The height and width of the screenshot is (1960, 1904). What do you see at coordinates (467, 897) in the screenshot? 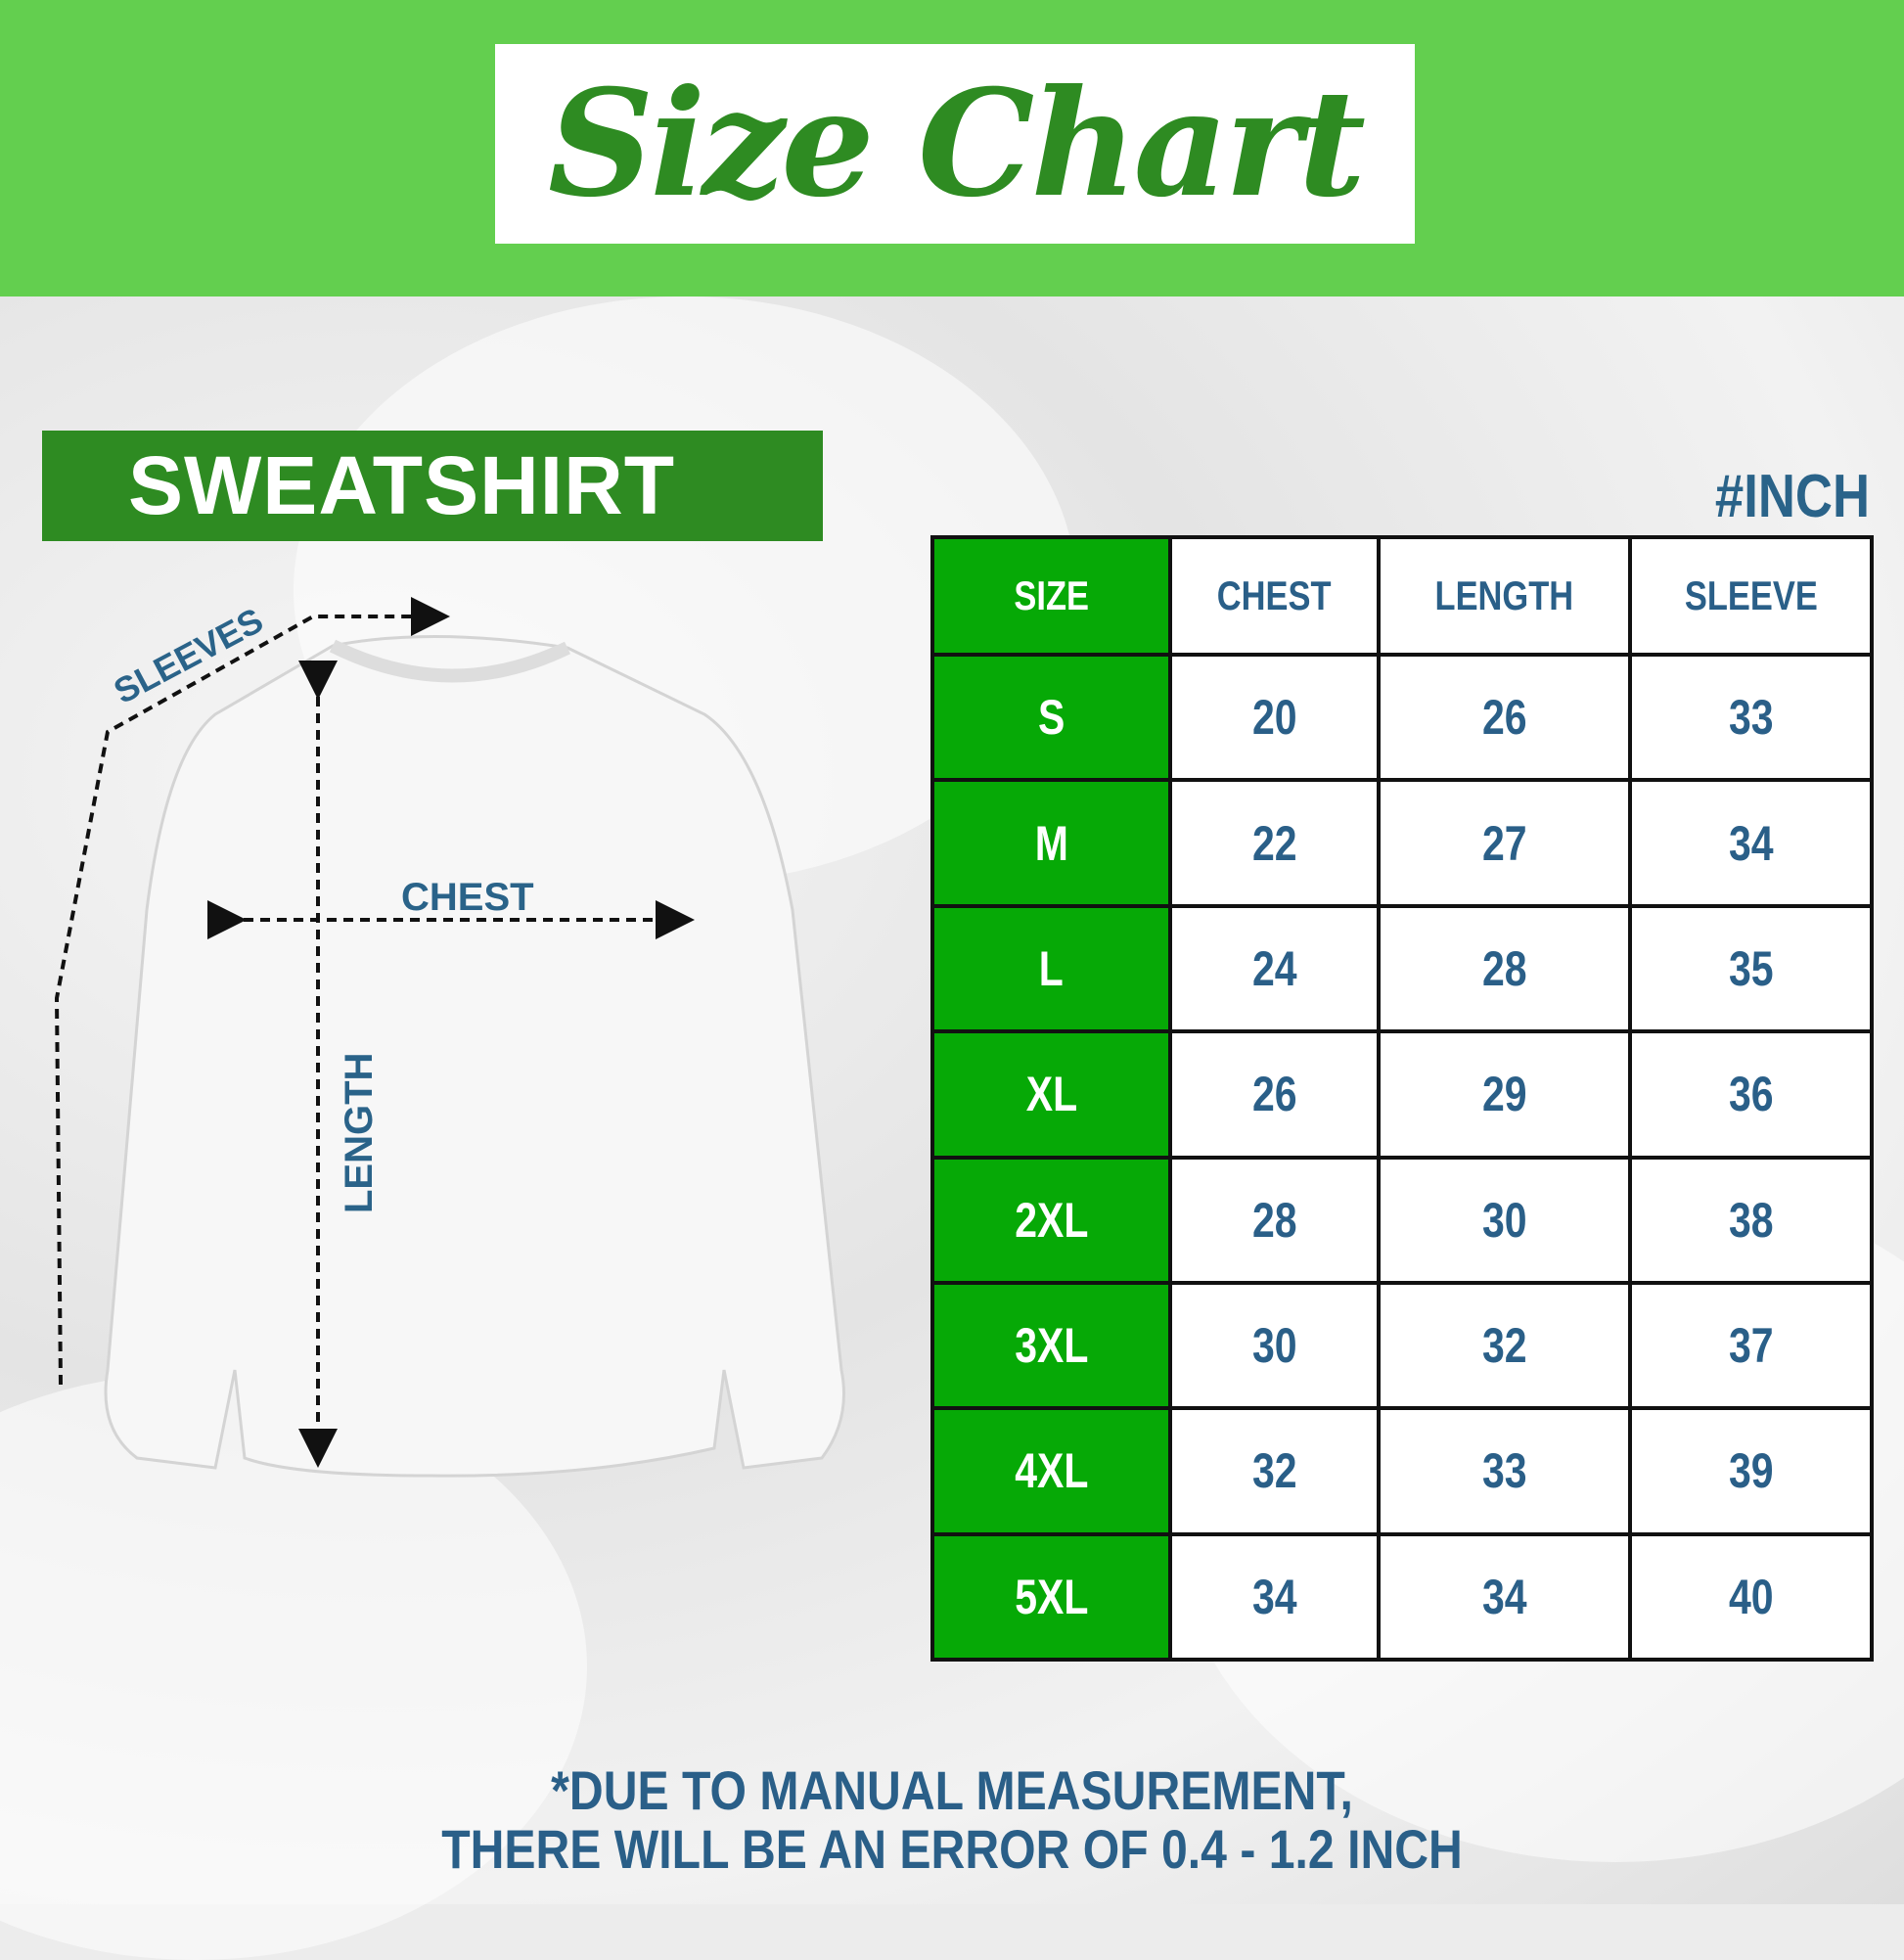
I see `chest-label: CHEST` at bounding box center [467, 897].